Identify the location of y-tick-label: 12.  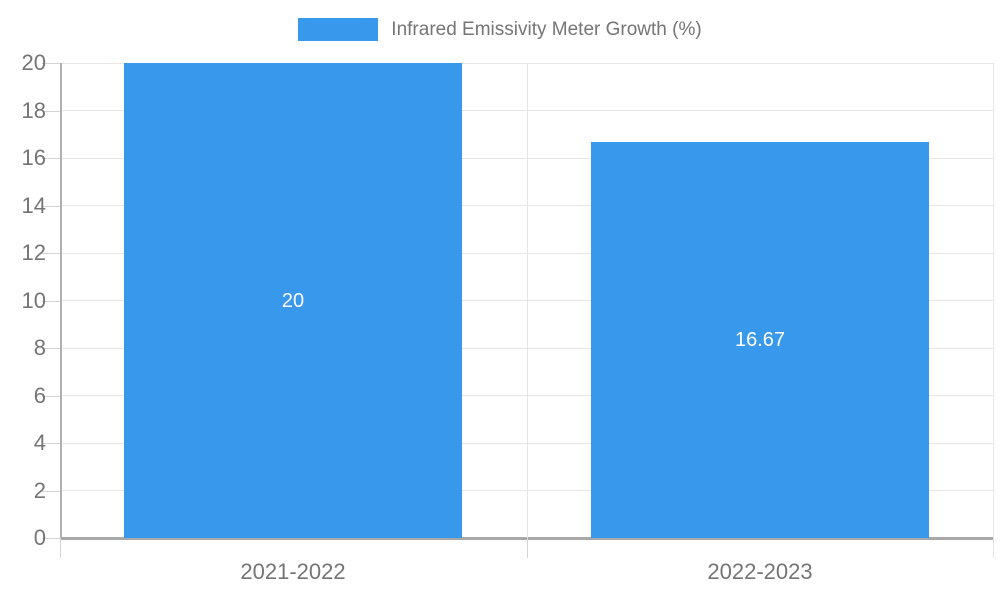
(33, 252).